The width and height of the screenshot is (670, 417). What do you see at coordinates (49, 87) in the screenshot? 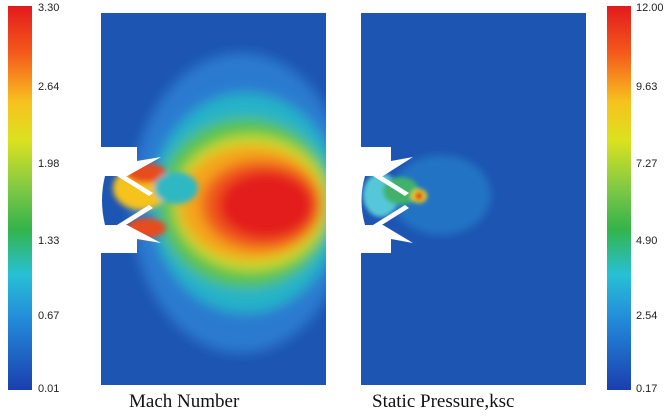
I see `mach-tick-1: 2.64` at bounding box center [49, 87].